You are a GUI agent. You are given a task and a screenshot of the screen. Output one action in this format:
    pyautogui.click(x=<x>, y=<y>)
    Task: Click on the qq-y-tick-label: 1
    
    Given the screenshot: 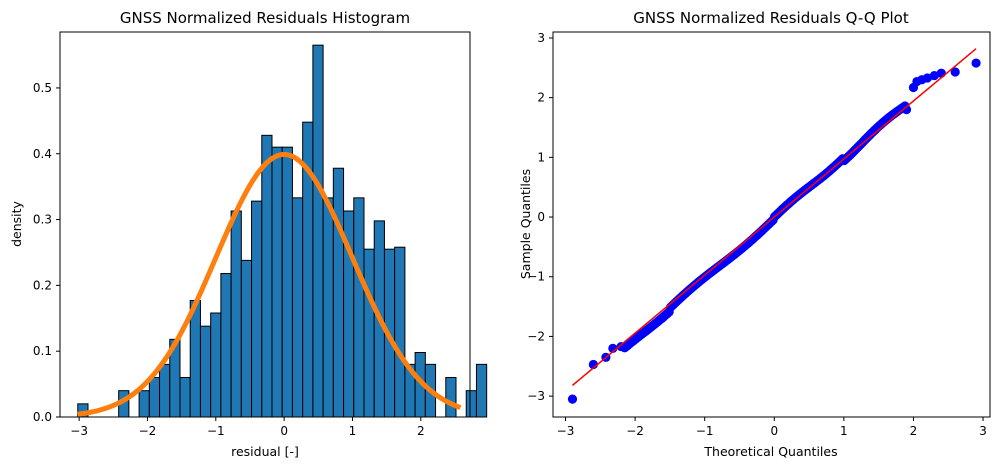 What is the action you would take?
    pyautogui.click(x=541, y=157)
    